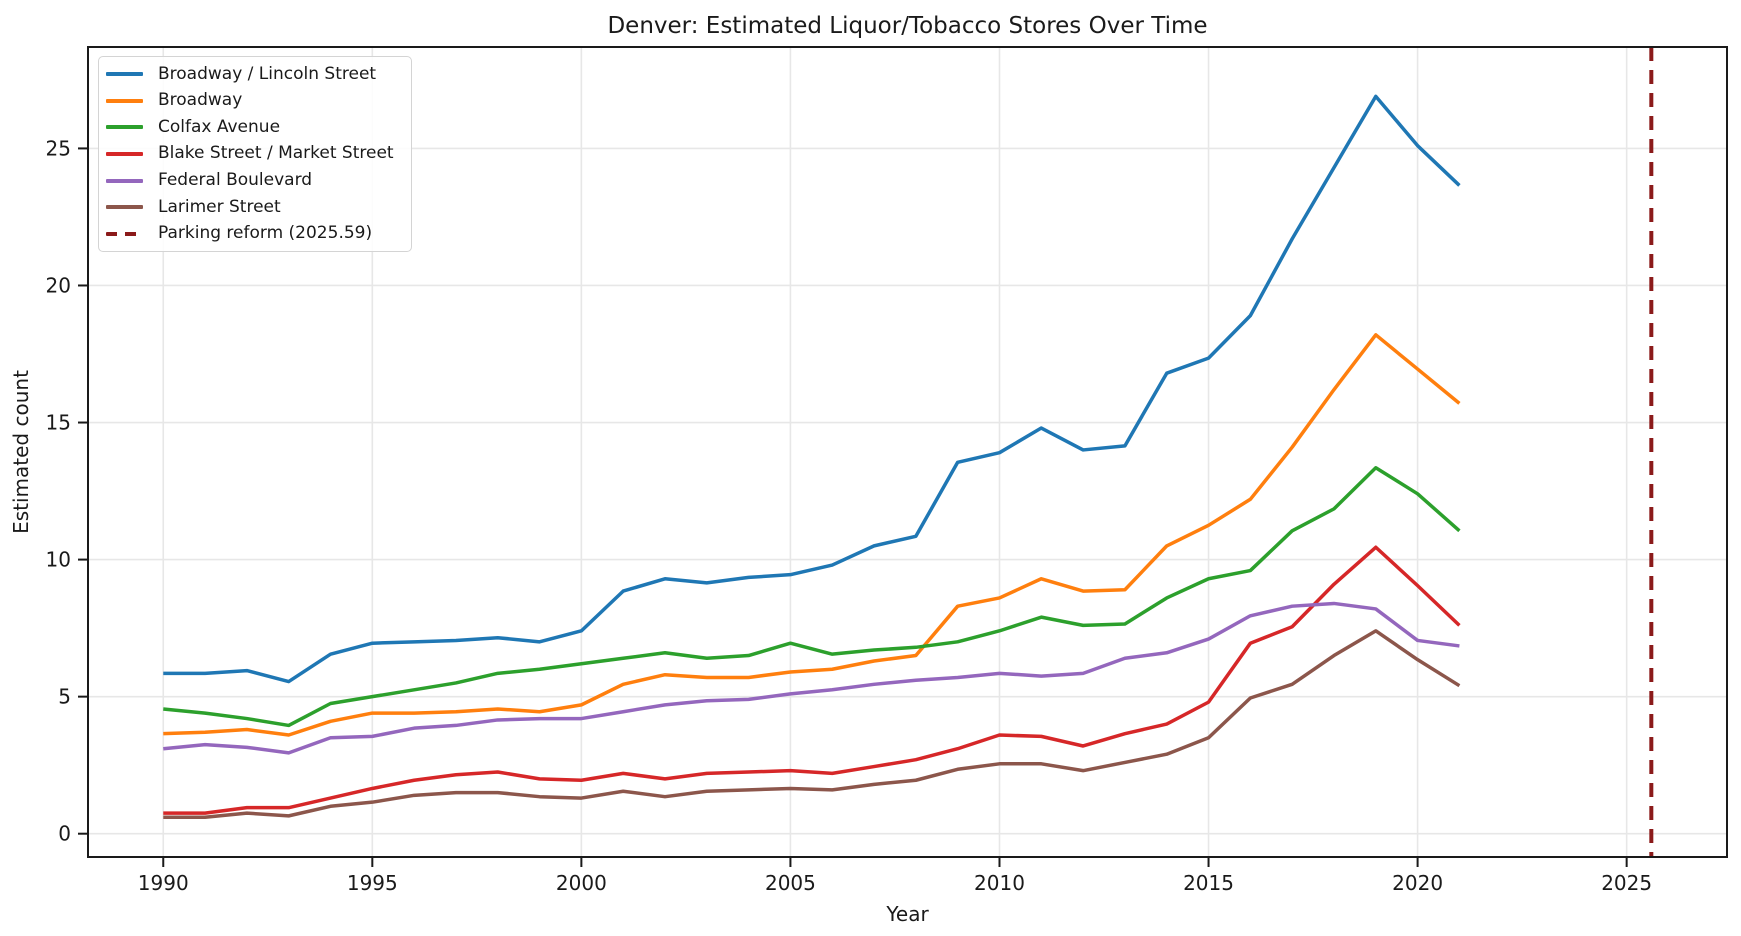  Describe the element at coordinates (235, 180) in the screenshot. I see `legend-label: Federal Boulevard` at that location.